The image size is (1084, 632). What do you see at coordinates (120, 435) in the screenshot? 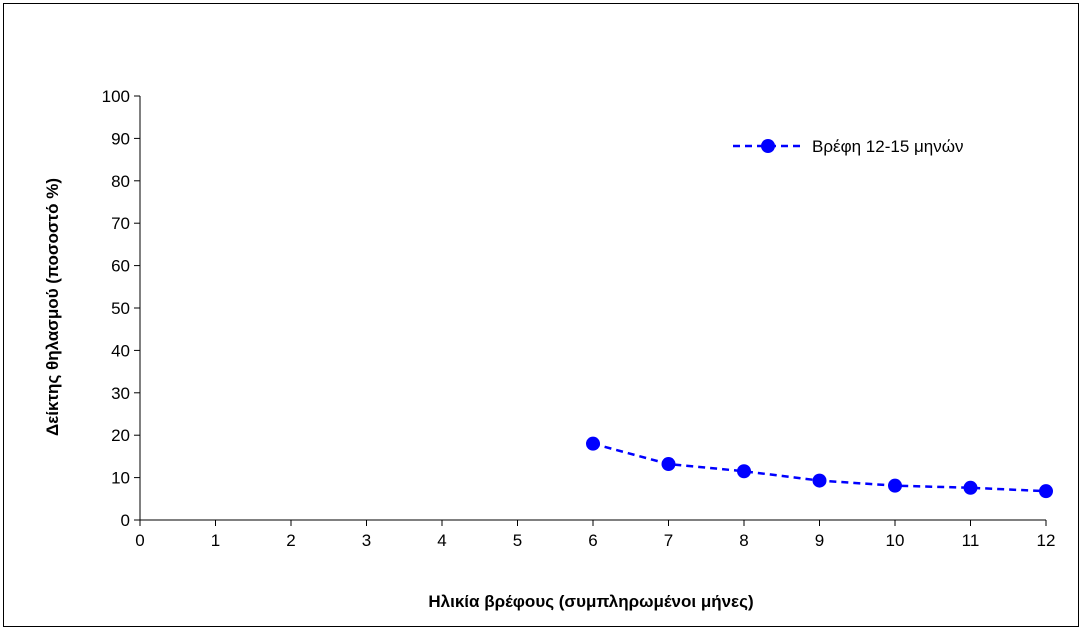
I see `y-tick-label: 20` at bounding box center [120, 435].